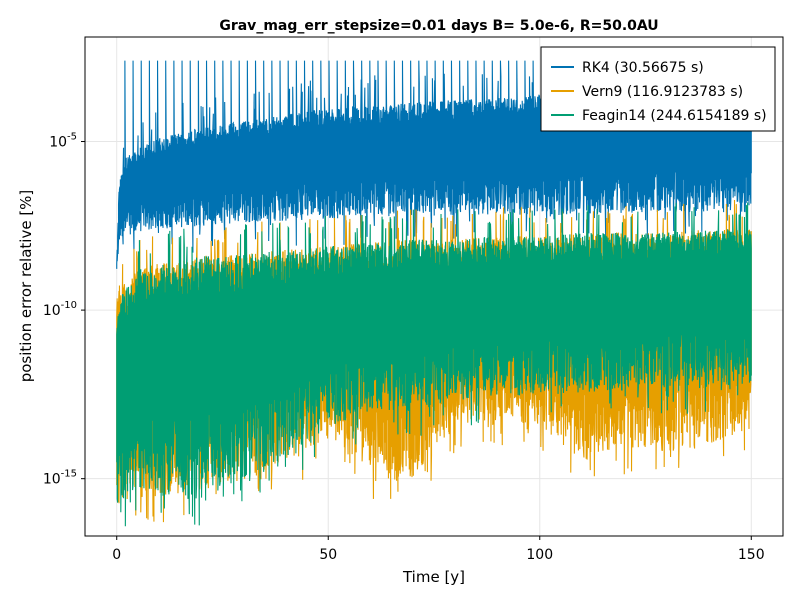 The height and width of the screenshot is (600, 800). Describe the element at coordinates (63, 141) in the screenshot. I see `y-tick-label: 10-5` at that location.